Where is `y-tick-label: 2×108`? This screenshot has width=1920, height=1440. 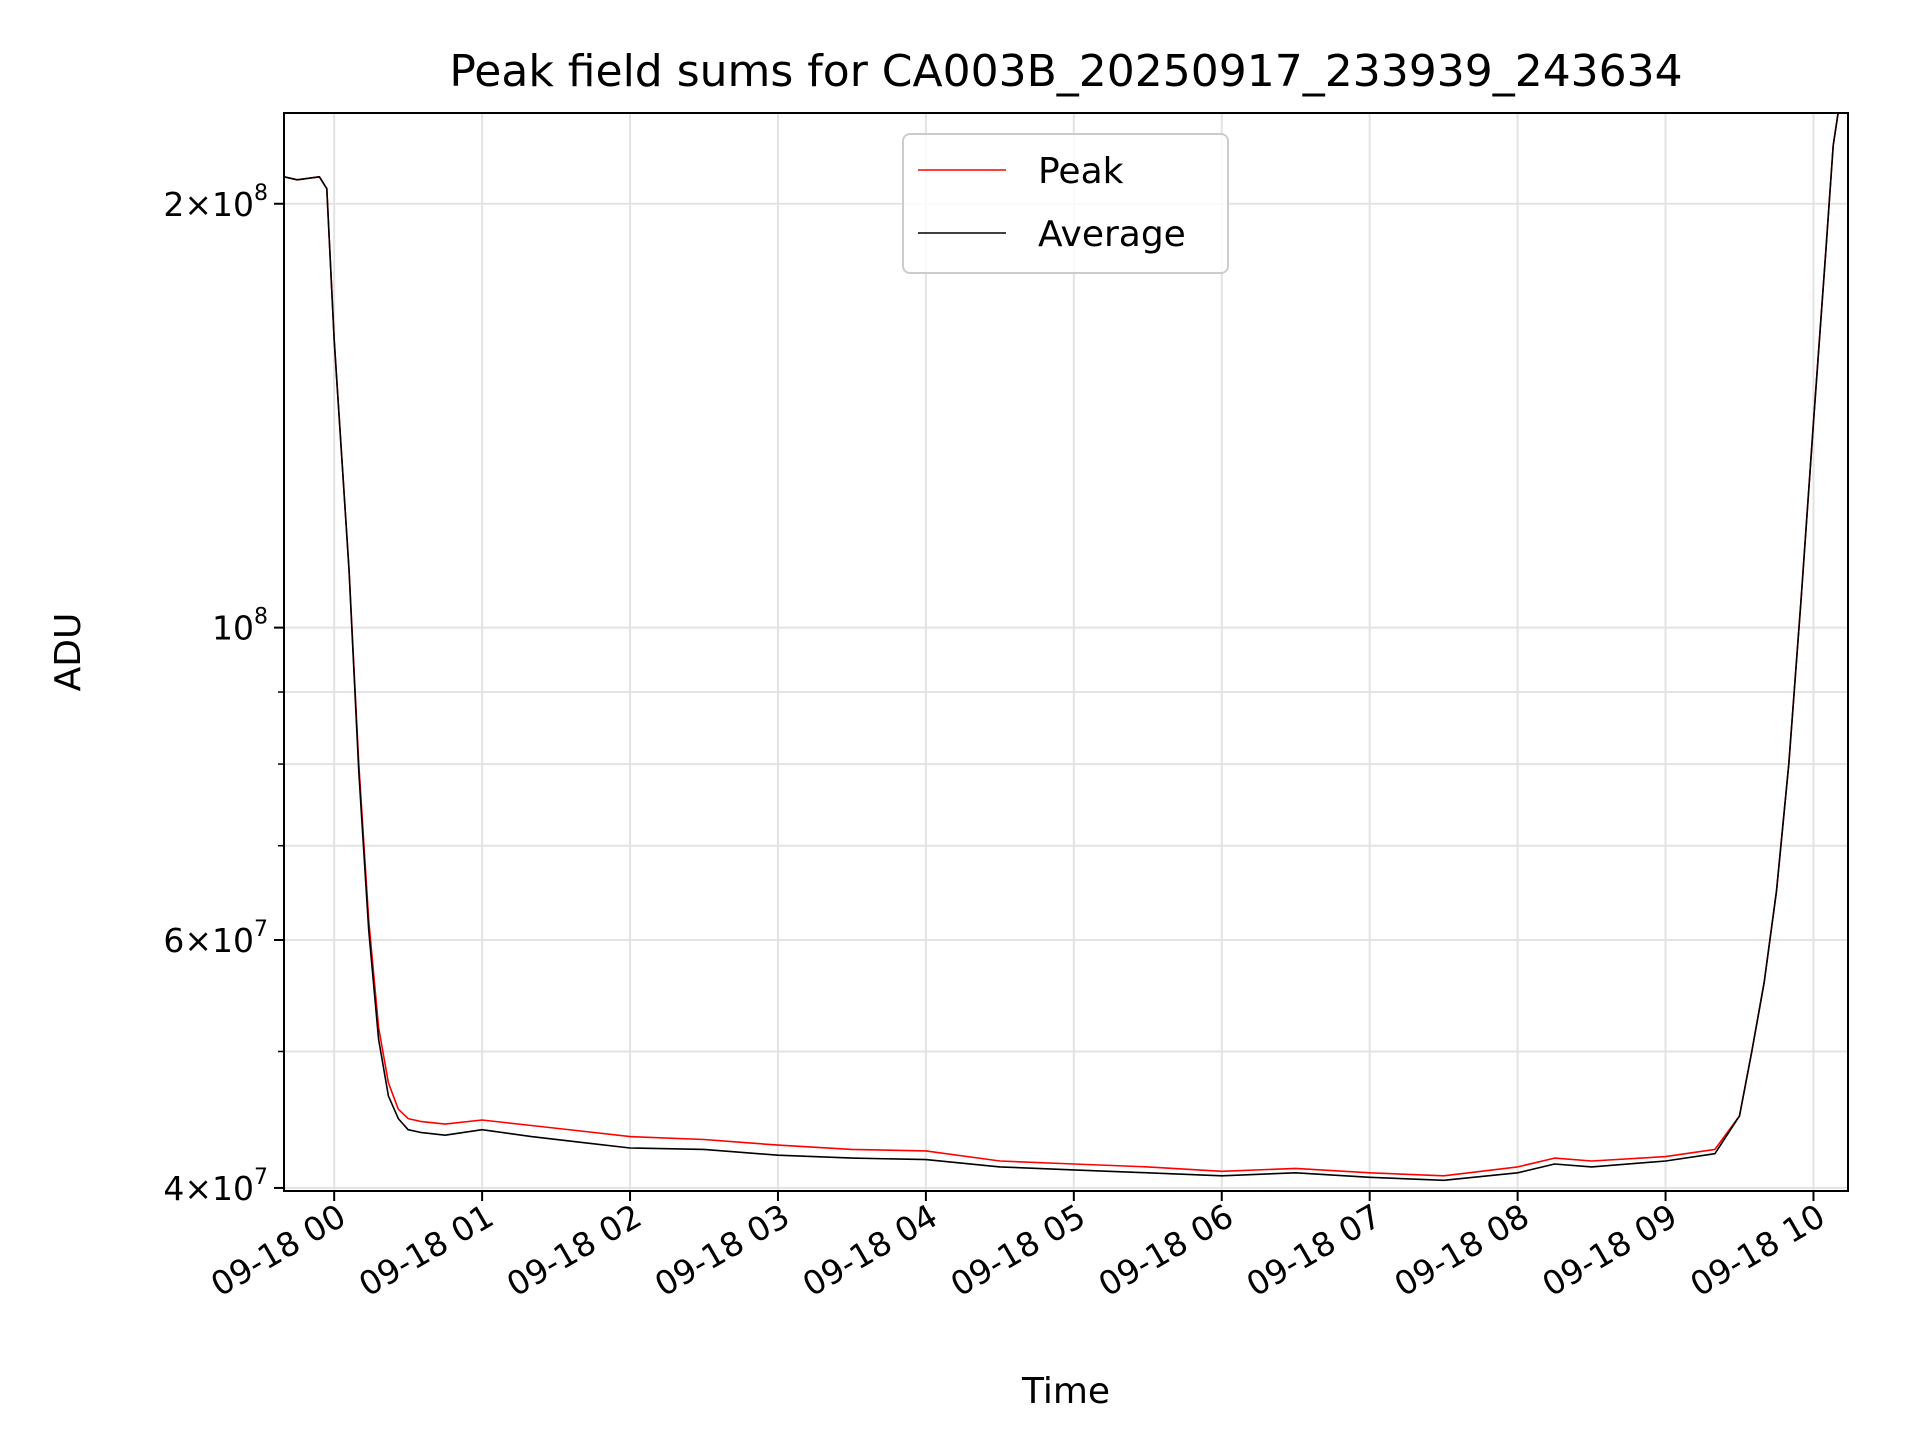 y-tick-label: 2×108 is located at coordinates (215, 202).